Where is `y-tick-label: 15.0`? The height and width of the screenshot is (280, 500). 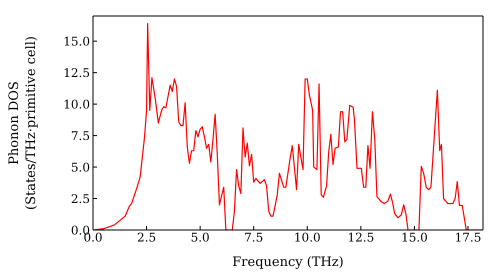 y-tick-label: 15.0 is located at coordinates (76, 41).